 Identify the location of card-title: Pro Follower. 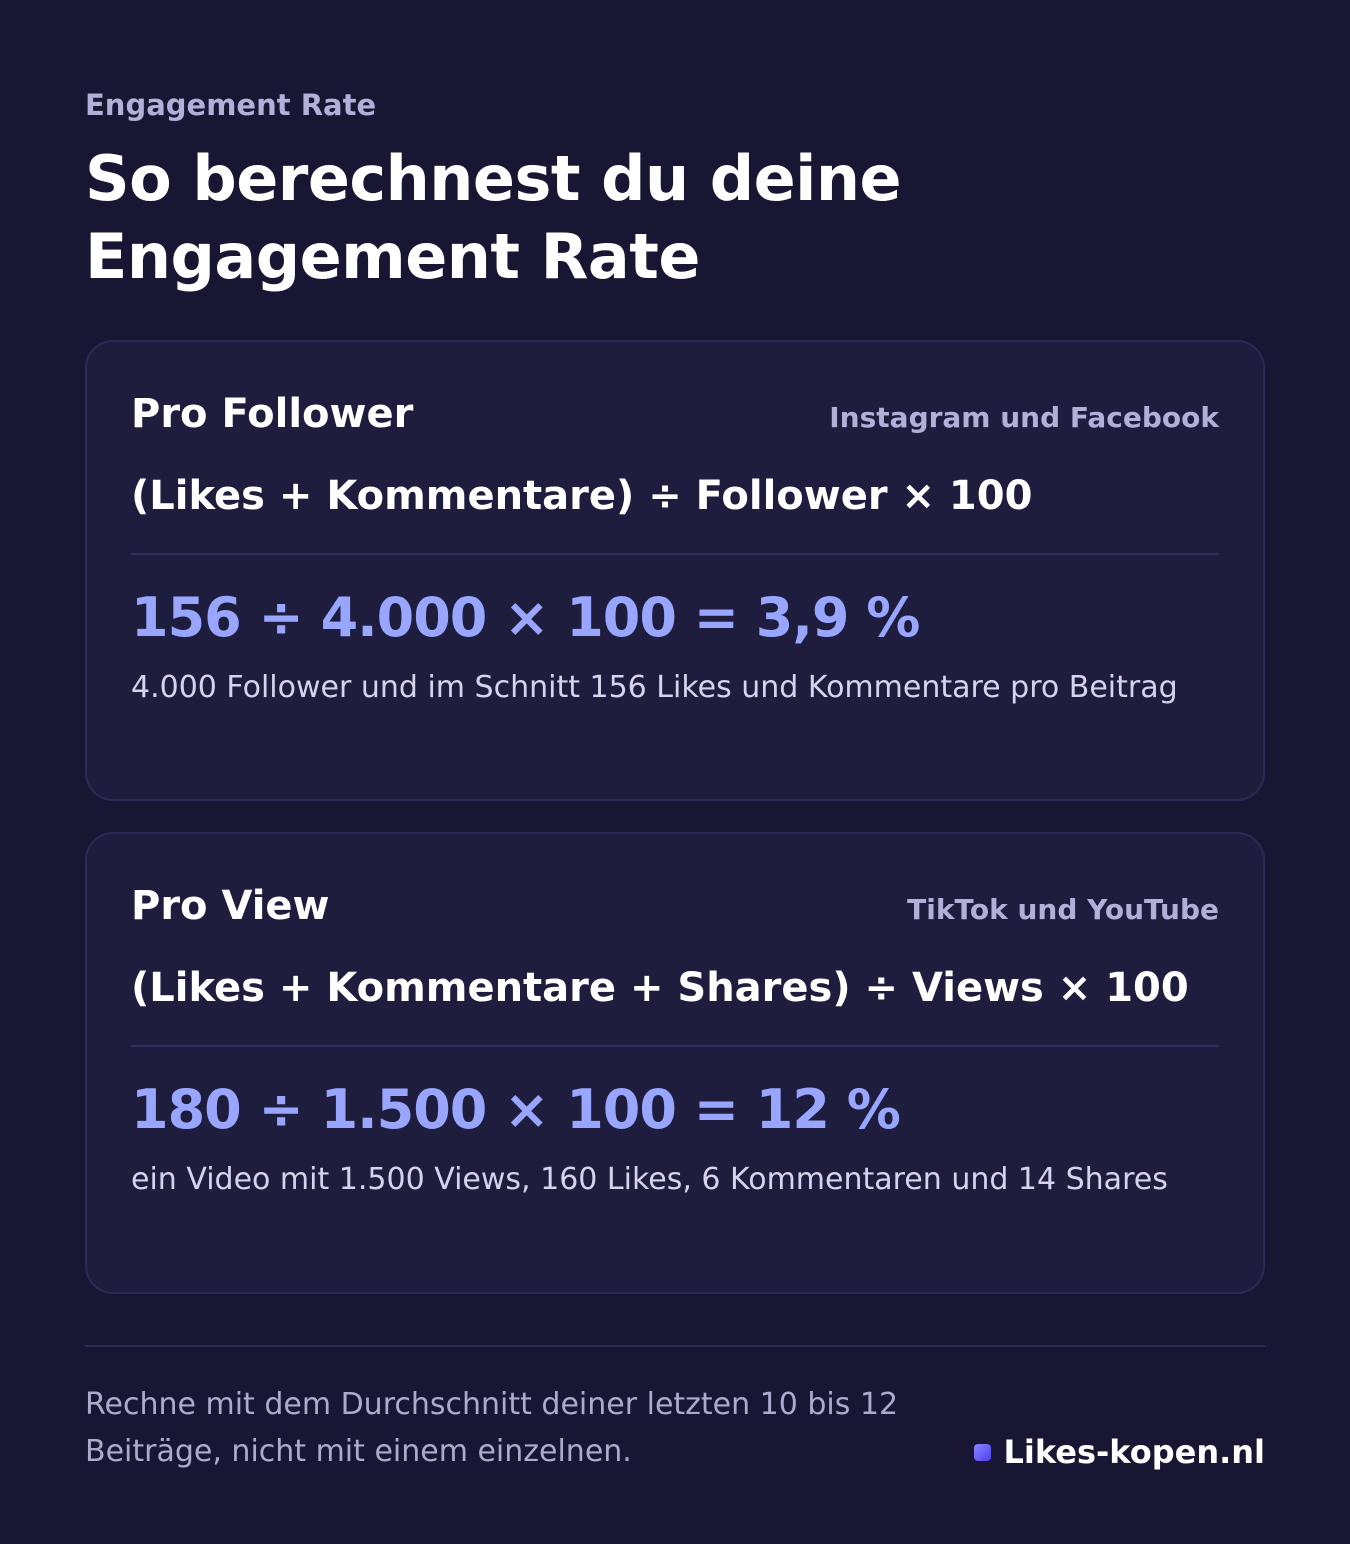
(272, 414).